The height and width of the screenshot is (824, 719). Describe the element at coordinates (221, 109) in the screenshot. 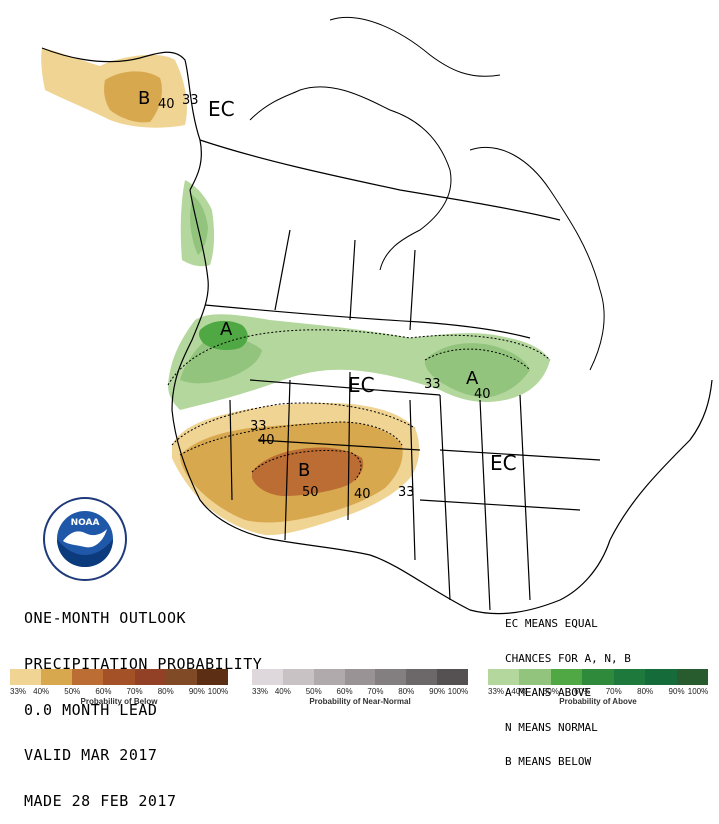

I see `ec-alaska-label: EC` at that location.